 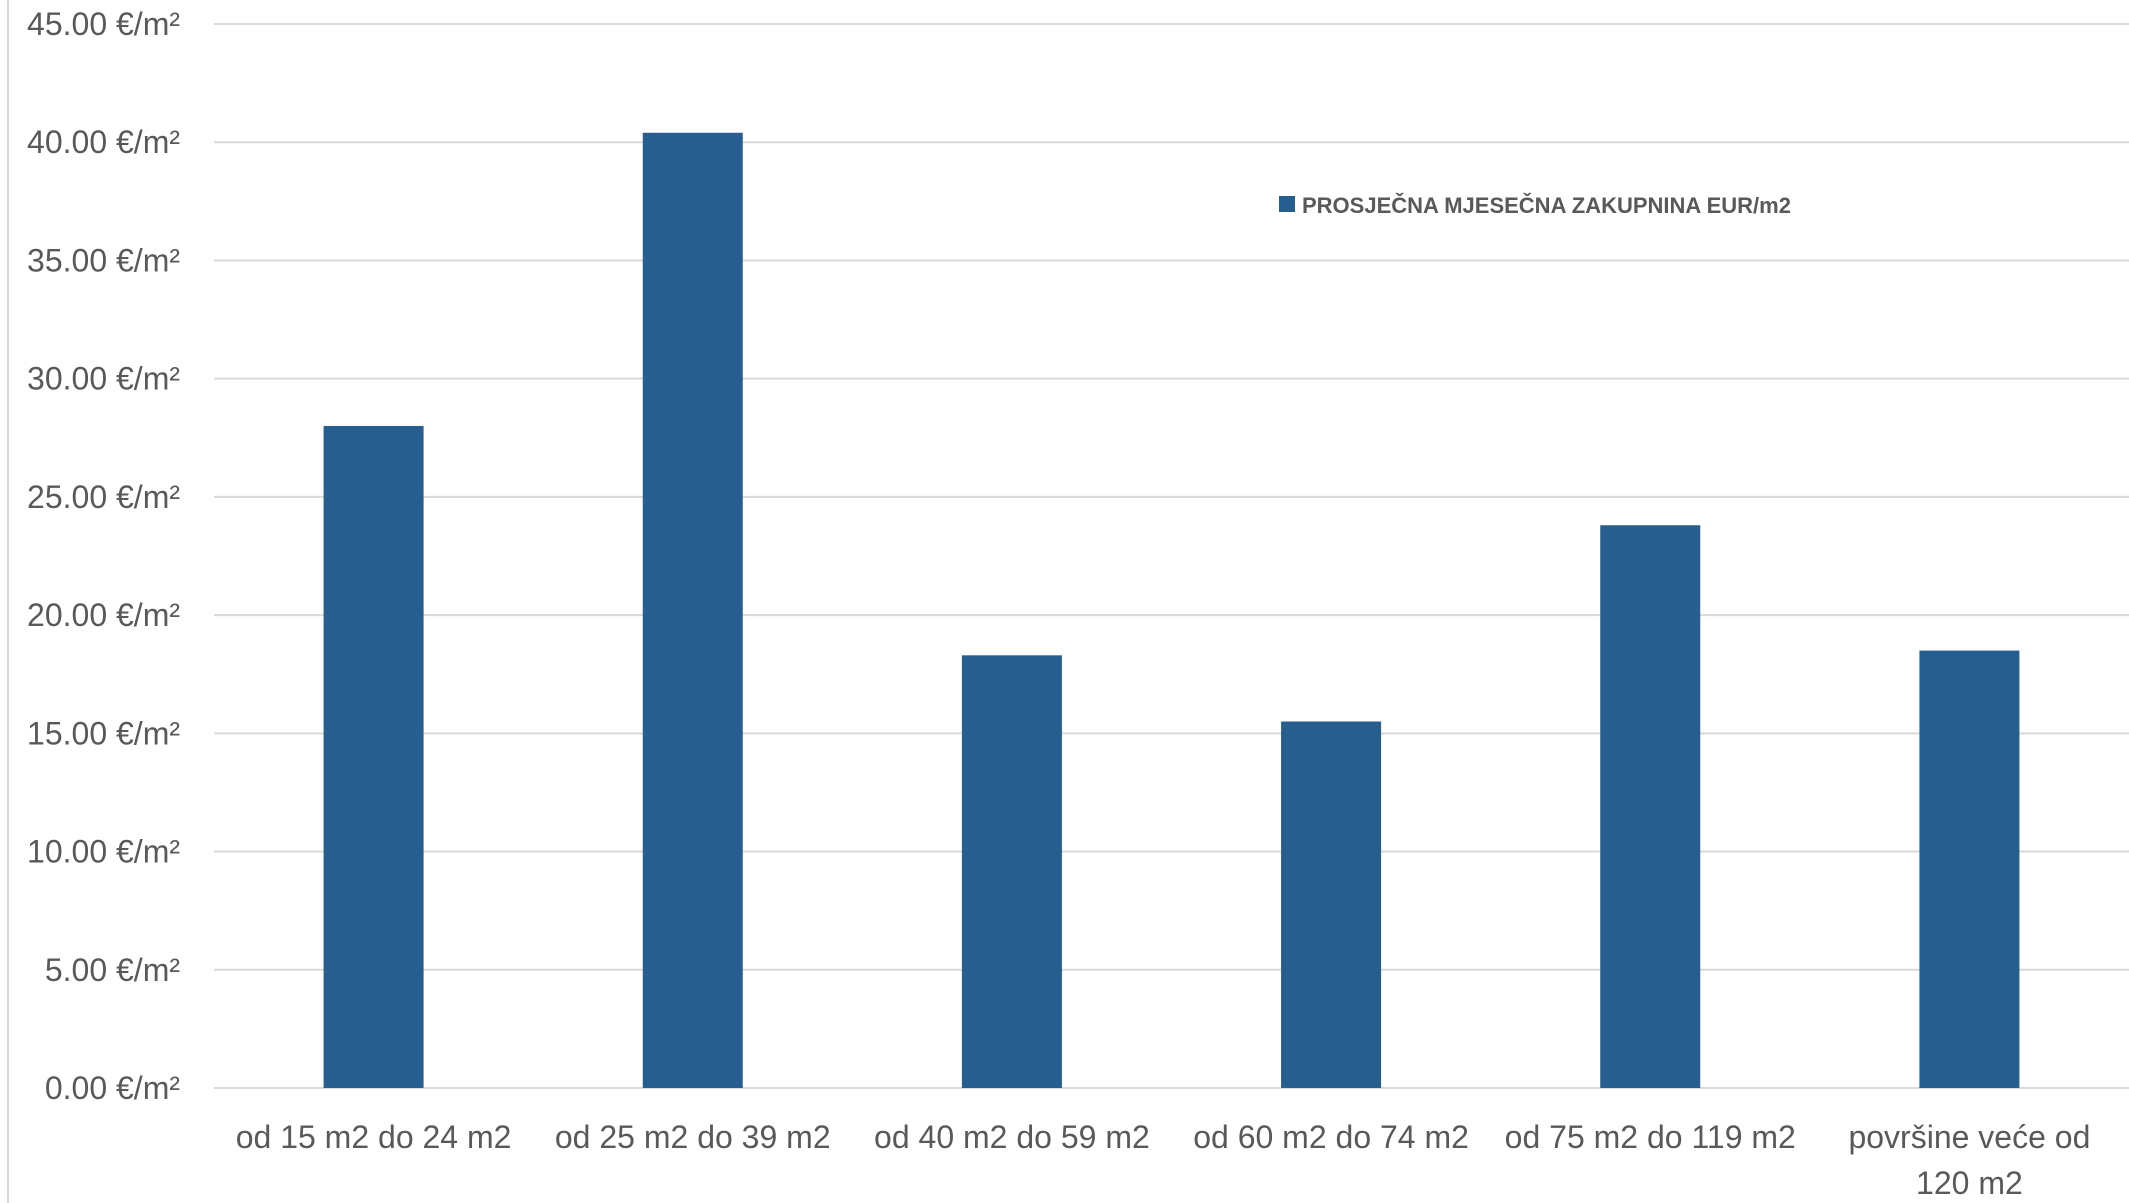 What do you see at coordinates (1287, 204) in the screenshot?
I see `legend-swatch` at bounding box center [1287, 204].